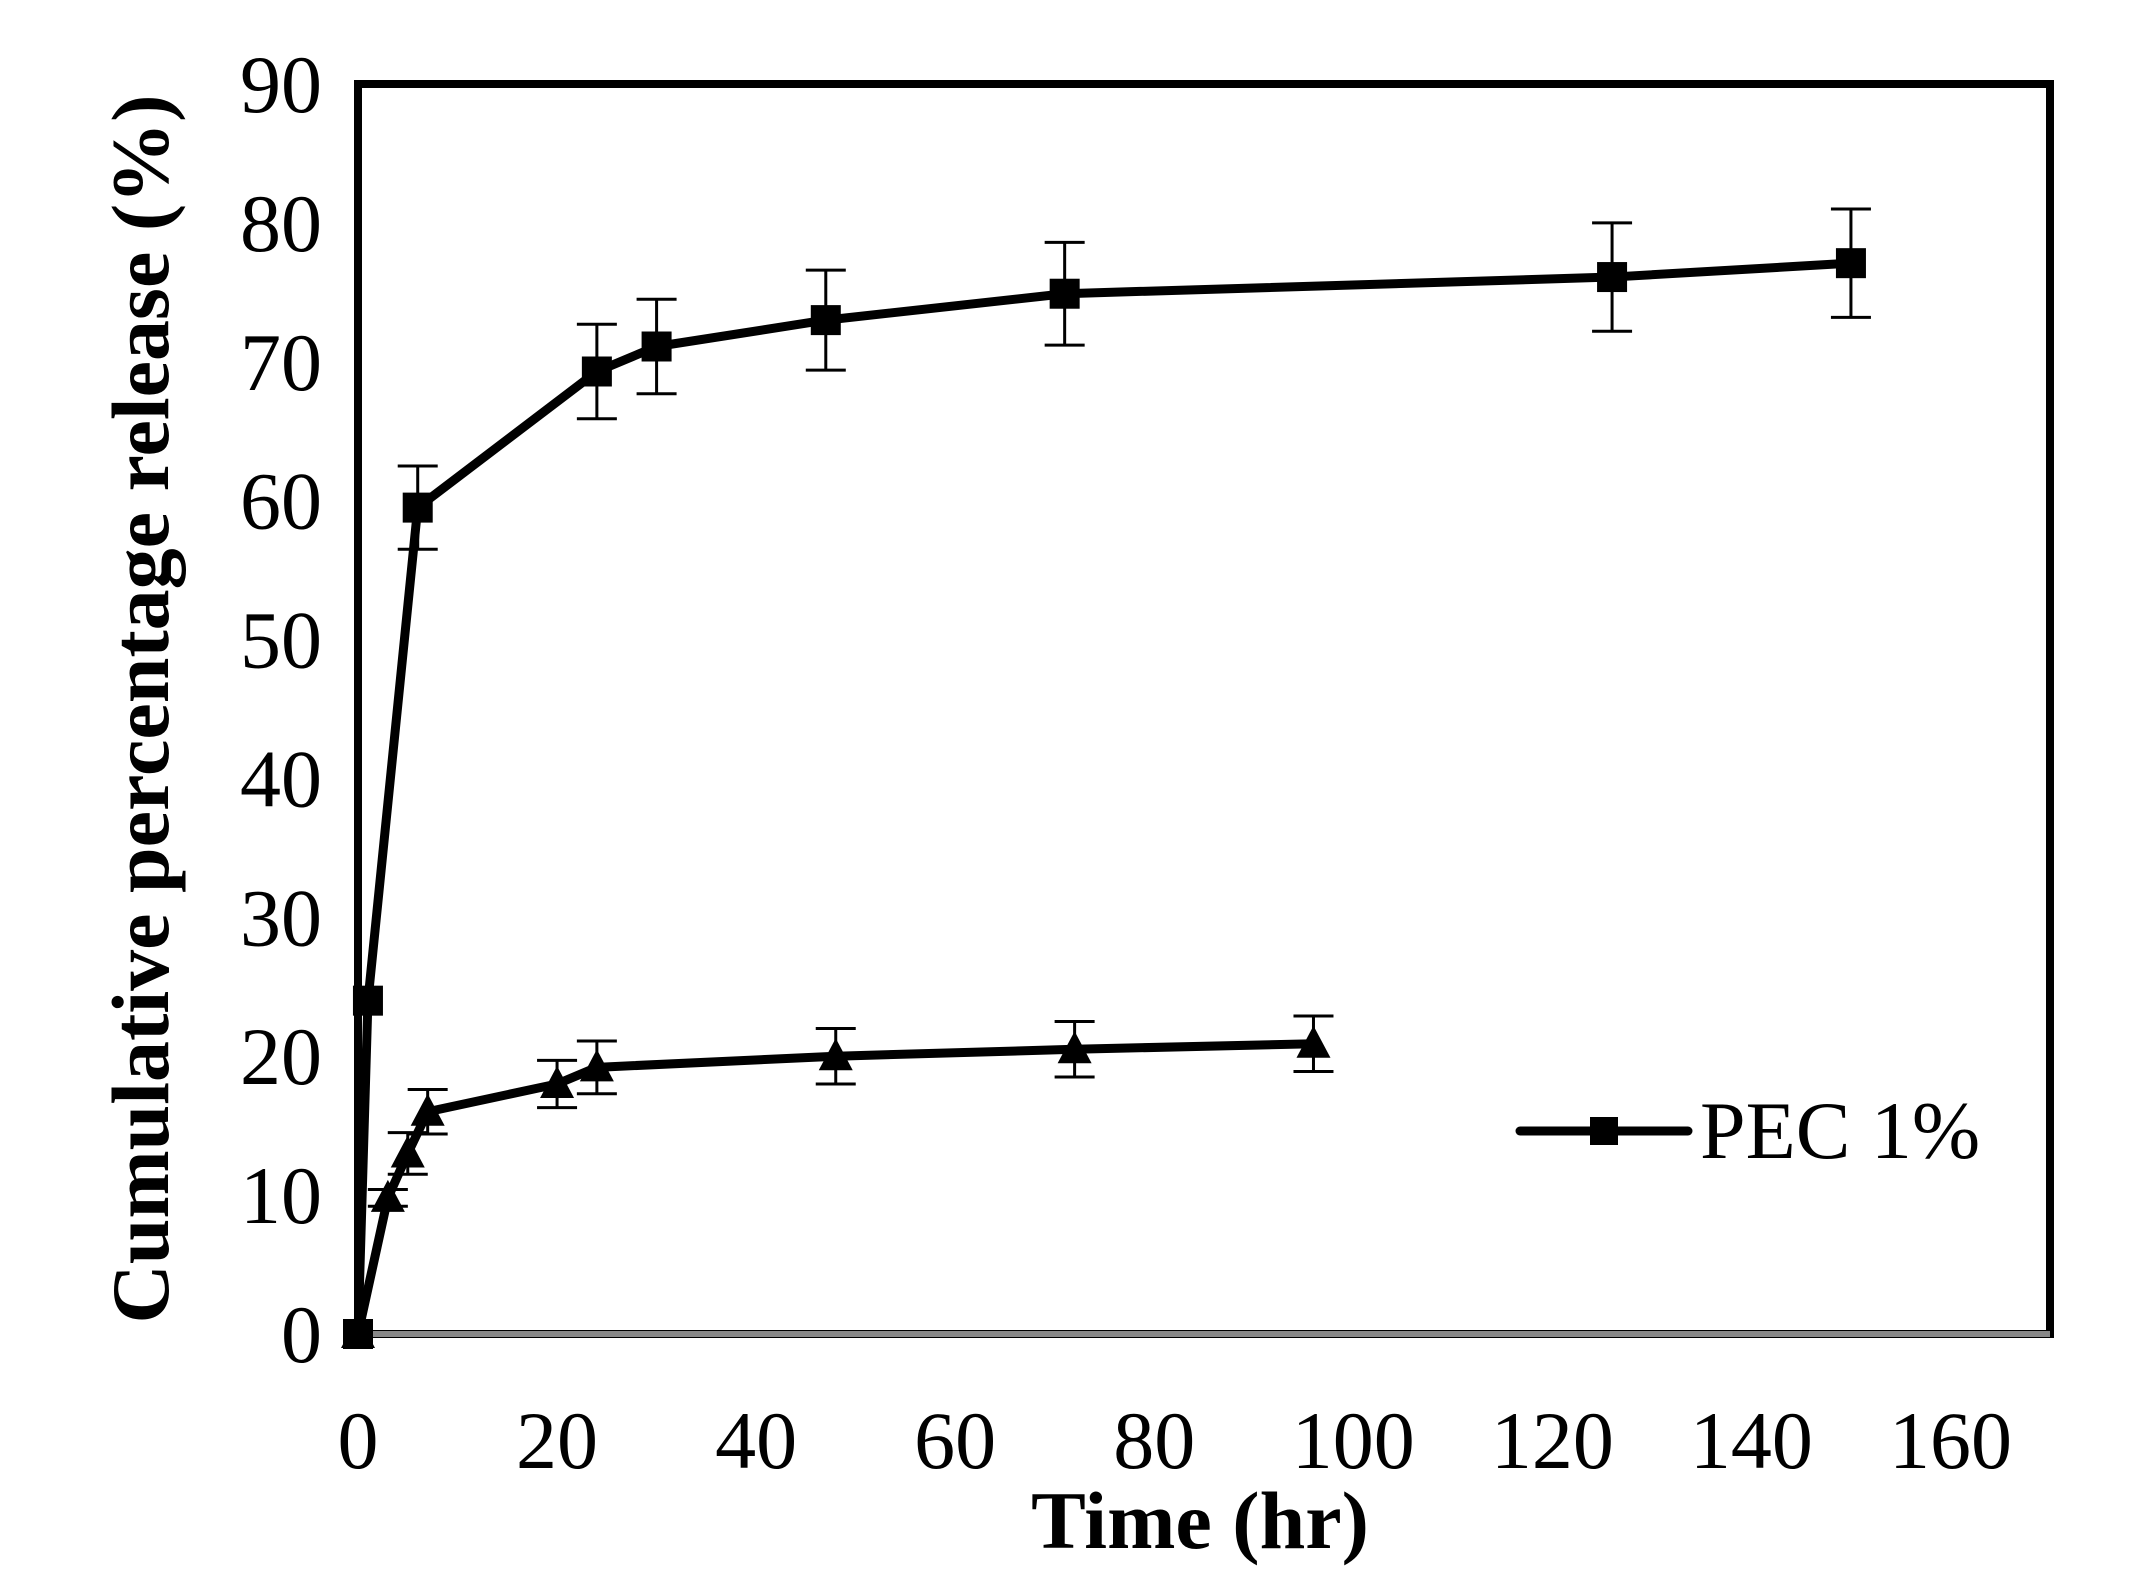 This screenshot has width=2155, height=1591. Describe the element at coordinates (955, 1440) in the screenshot. I see `x-tick-label: 60` at that location.